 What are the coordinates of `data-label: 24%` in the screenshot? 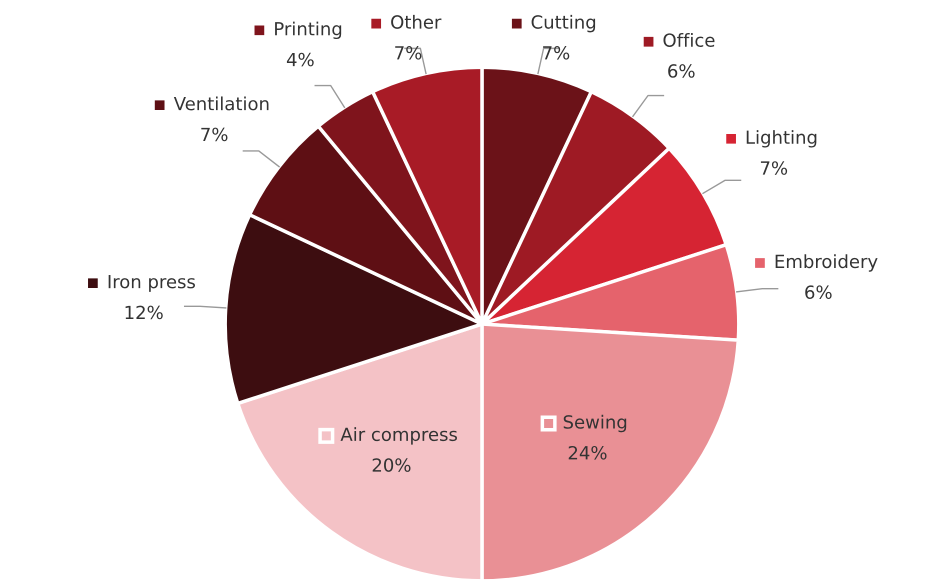 It's located at (587, 453).